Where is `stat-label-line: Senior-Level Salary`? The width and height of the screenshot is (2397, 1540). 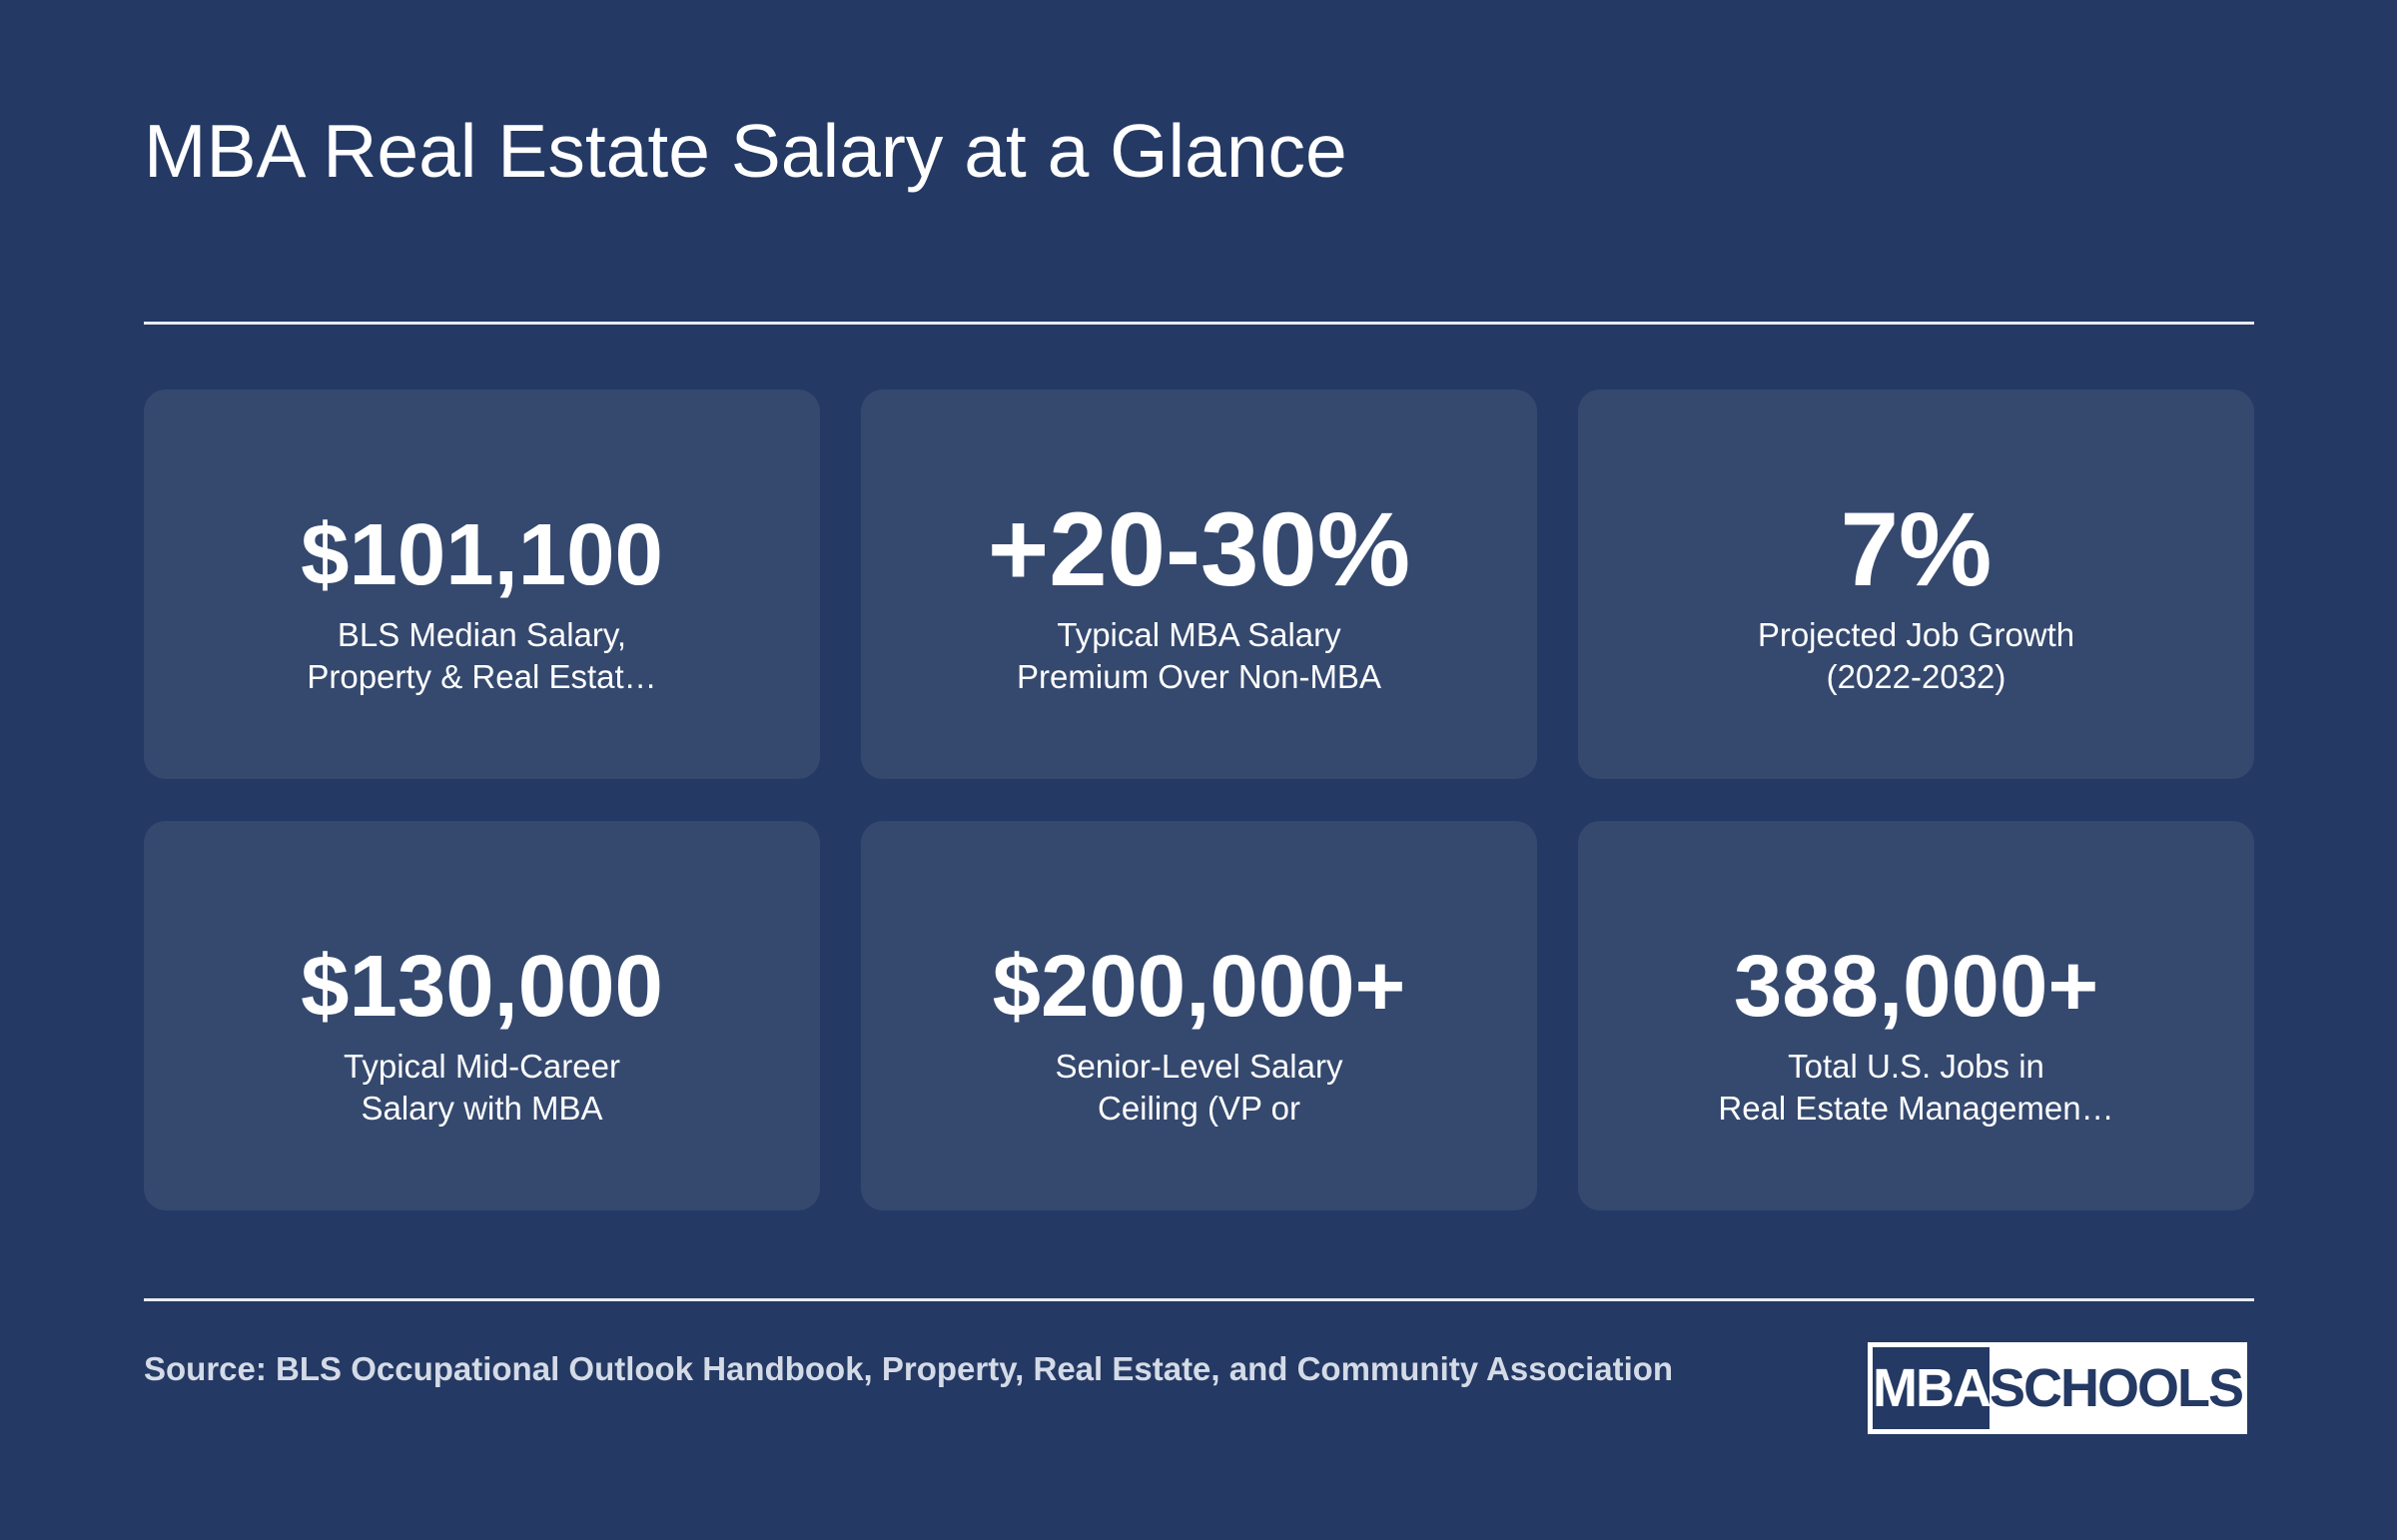
stat-label-line: Senior-Level Salary is located at coordinates (1199, 1066).